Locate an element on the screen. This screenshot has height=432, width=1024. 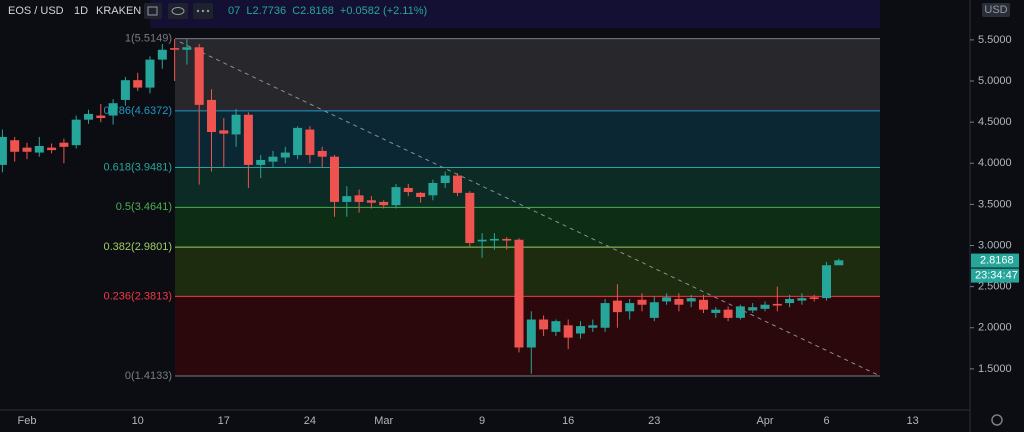
settings-icon is located at coordinates (997, 420).